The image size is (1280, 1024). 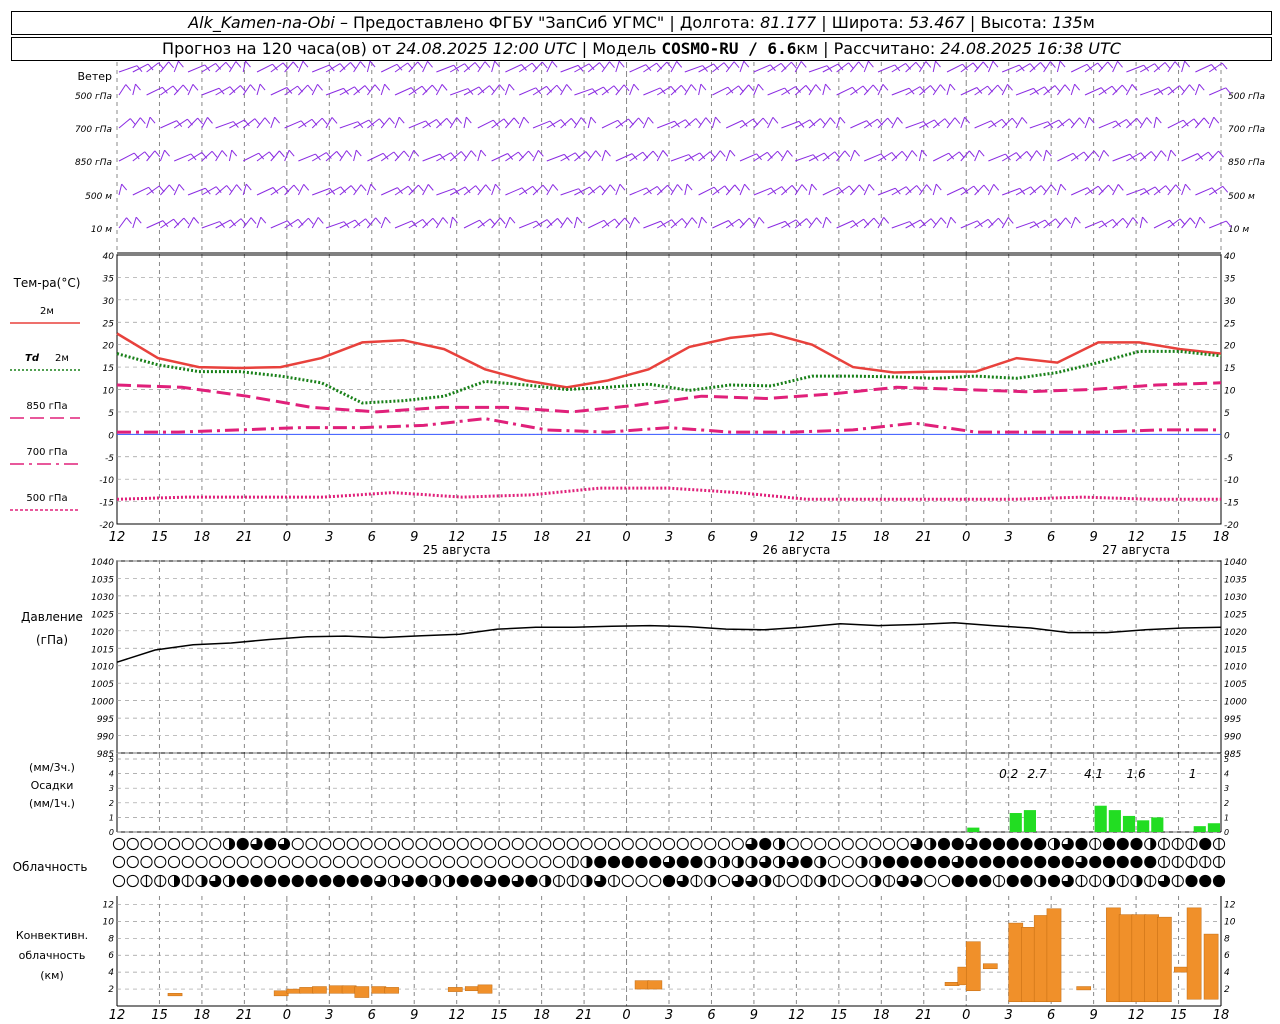 I want to click on legend-l700-label: 700 гПа, so click(x=46, y=452).